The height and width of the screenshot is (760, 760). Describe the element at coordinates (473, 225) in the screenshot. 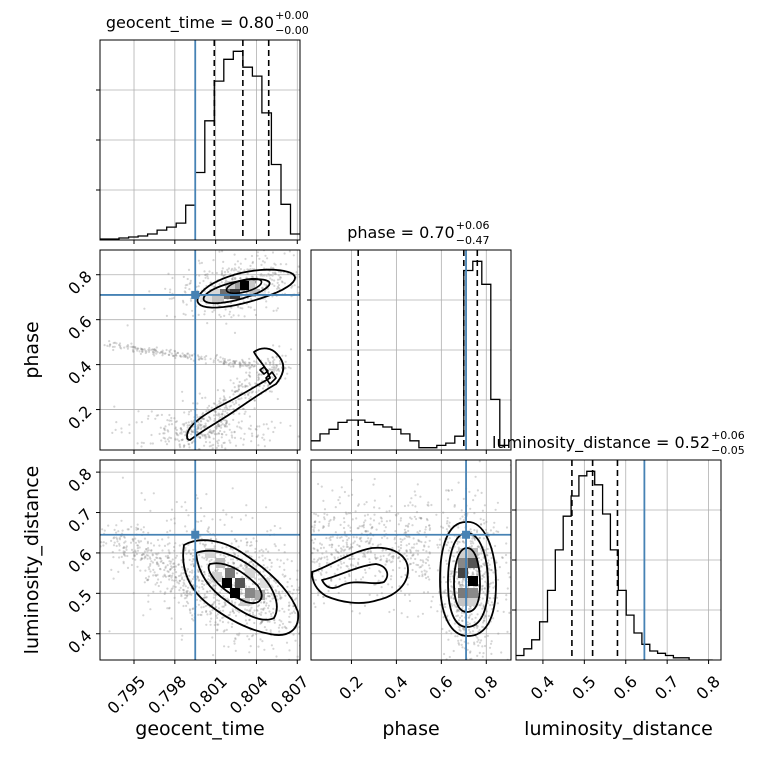

I see `title-sup: +0.06` at that location.